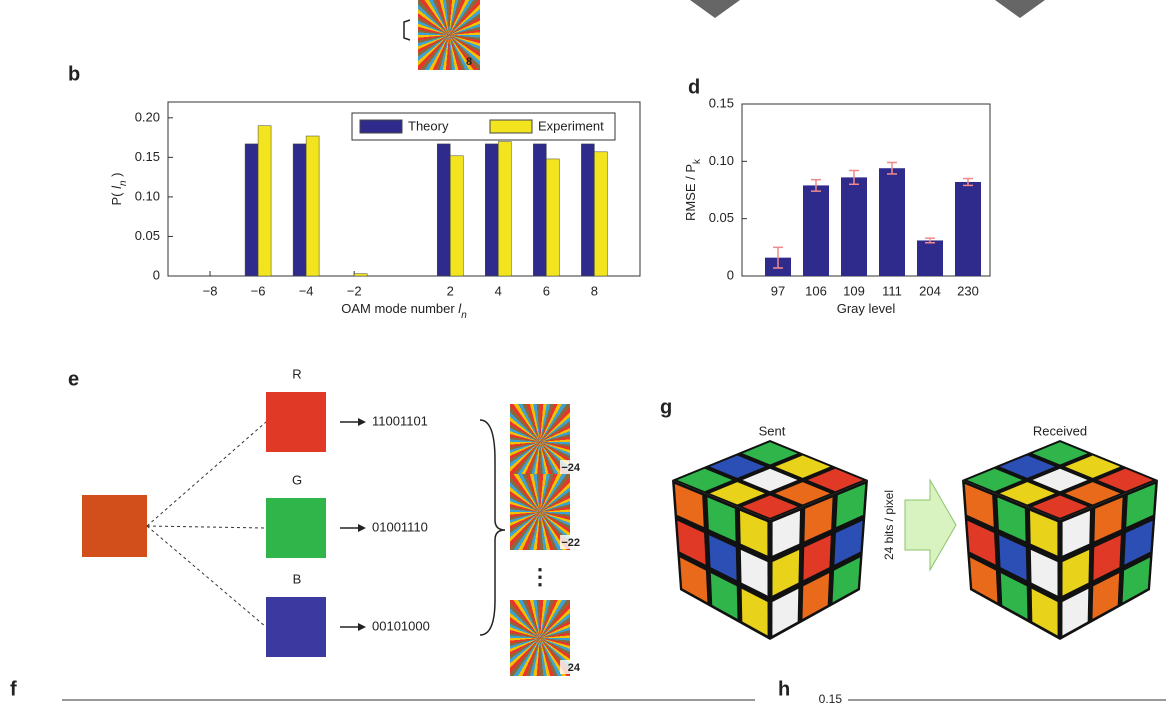 The image size is (1166, 706). What do you see at coordinates (450, 290) in the screenshot?
I see `x-tick-label: 2` at bounding box center [450, 290].